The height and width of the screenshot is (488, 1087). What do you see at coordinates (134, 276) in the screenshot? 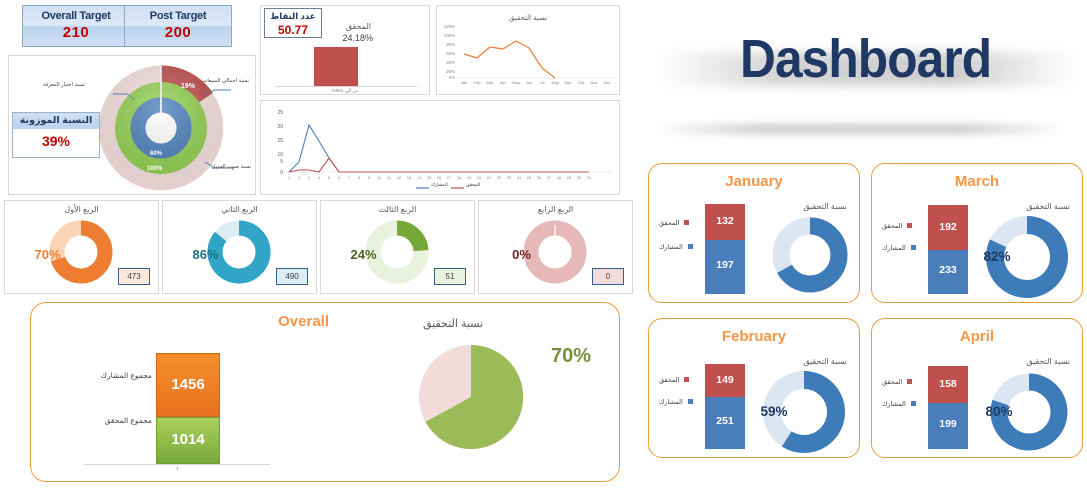
I see `quarter-badge: 473` at bounding box center [134, 276].